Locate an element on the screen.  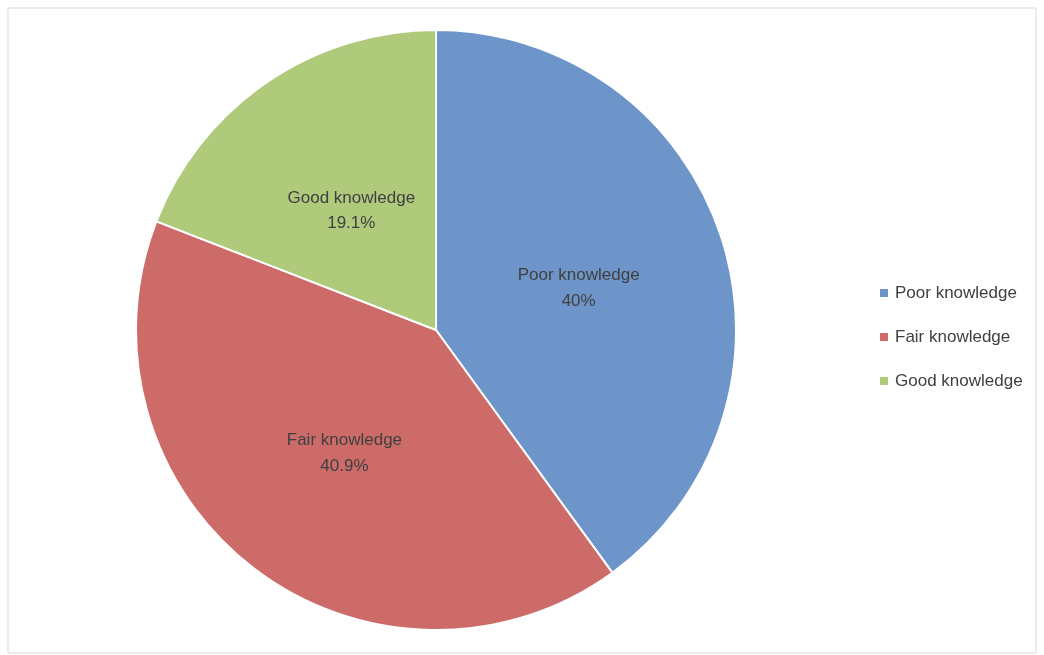
legend-label: Poor knowledge is located at coordinates (956, 293).